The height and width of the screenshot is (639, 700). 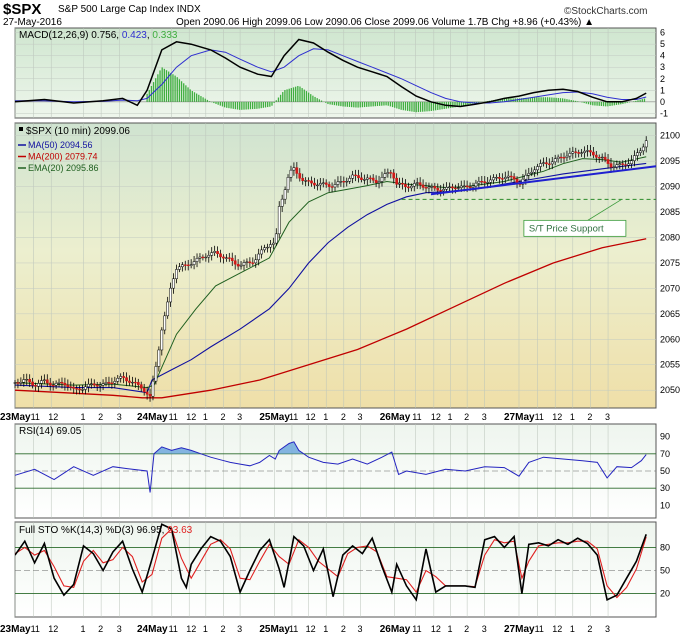 What do you see at coordinates (21, 129) in the screenshot?
I see `price-legend-swatch` at bounding box center [21, 129].